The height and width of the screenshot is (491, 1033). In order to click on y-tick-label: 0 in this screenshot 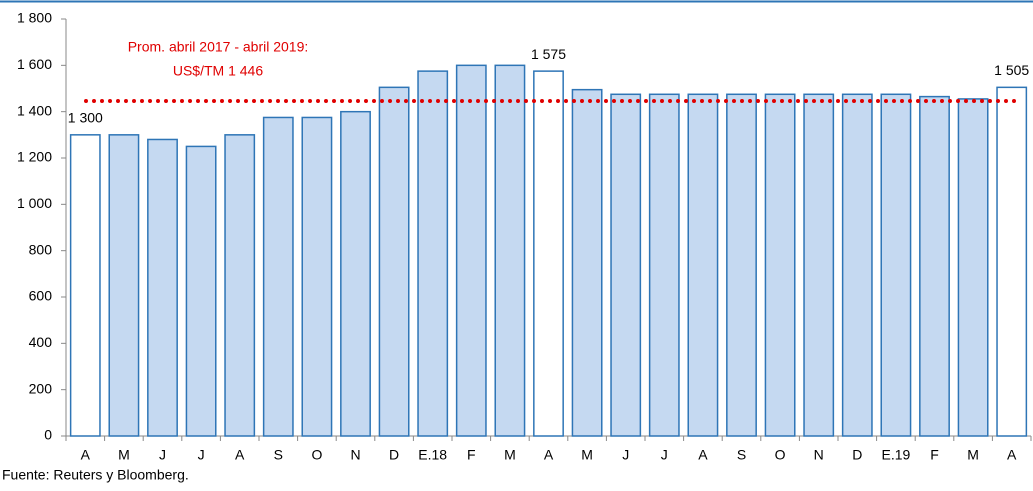, I will do `click(48, 435)`.